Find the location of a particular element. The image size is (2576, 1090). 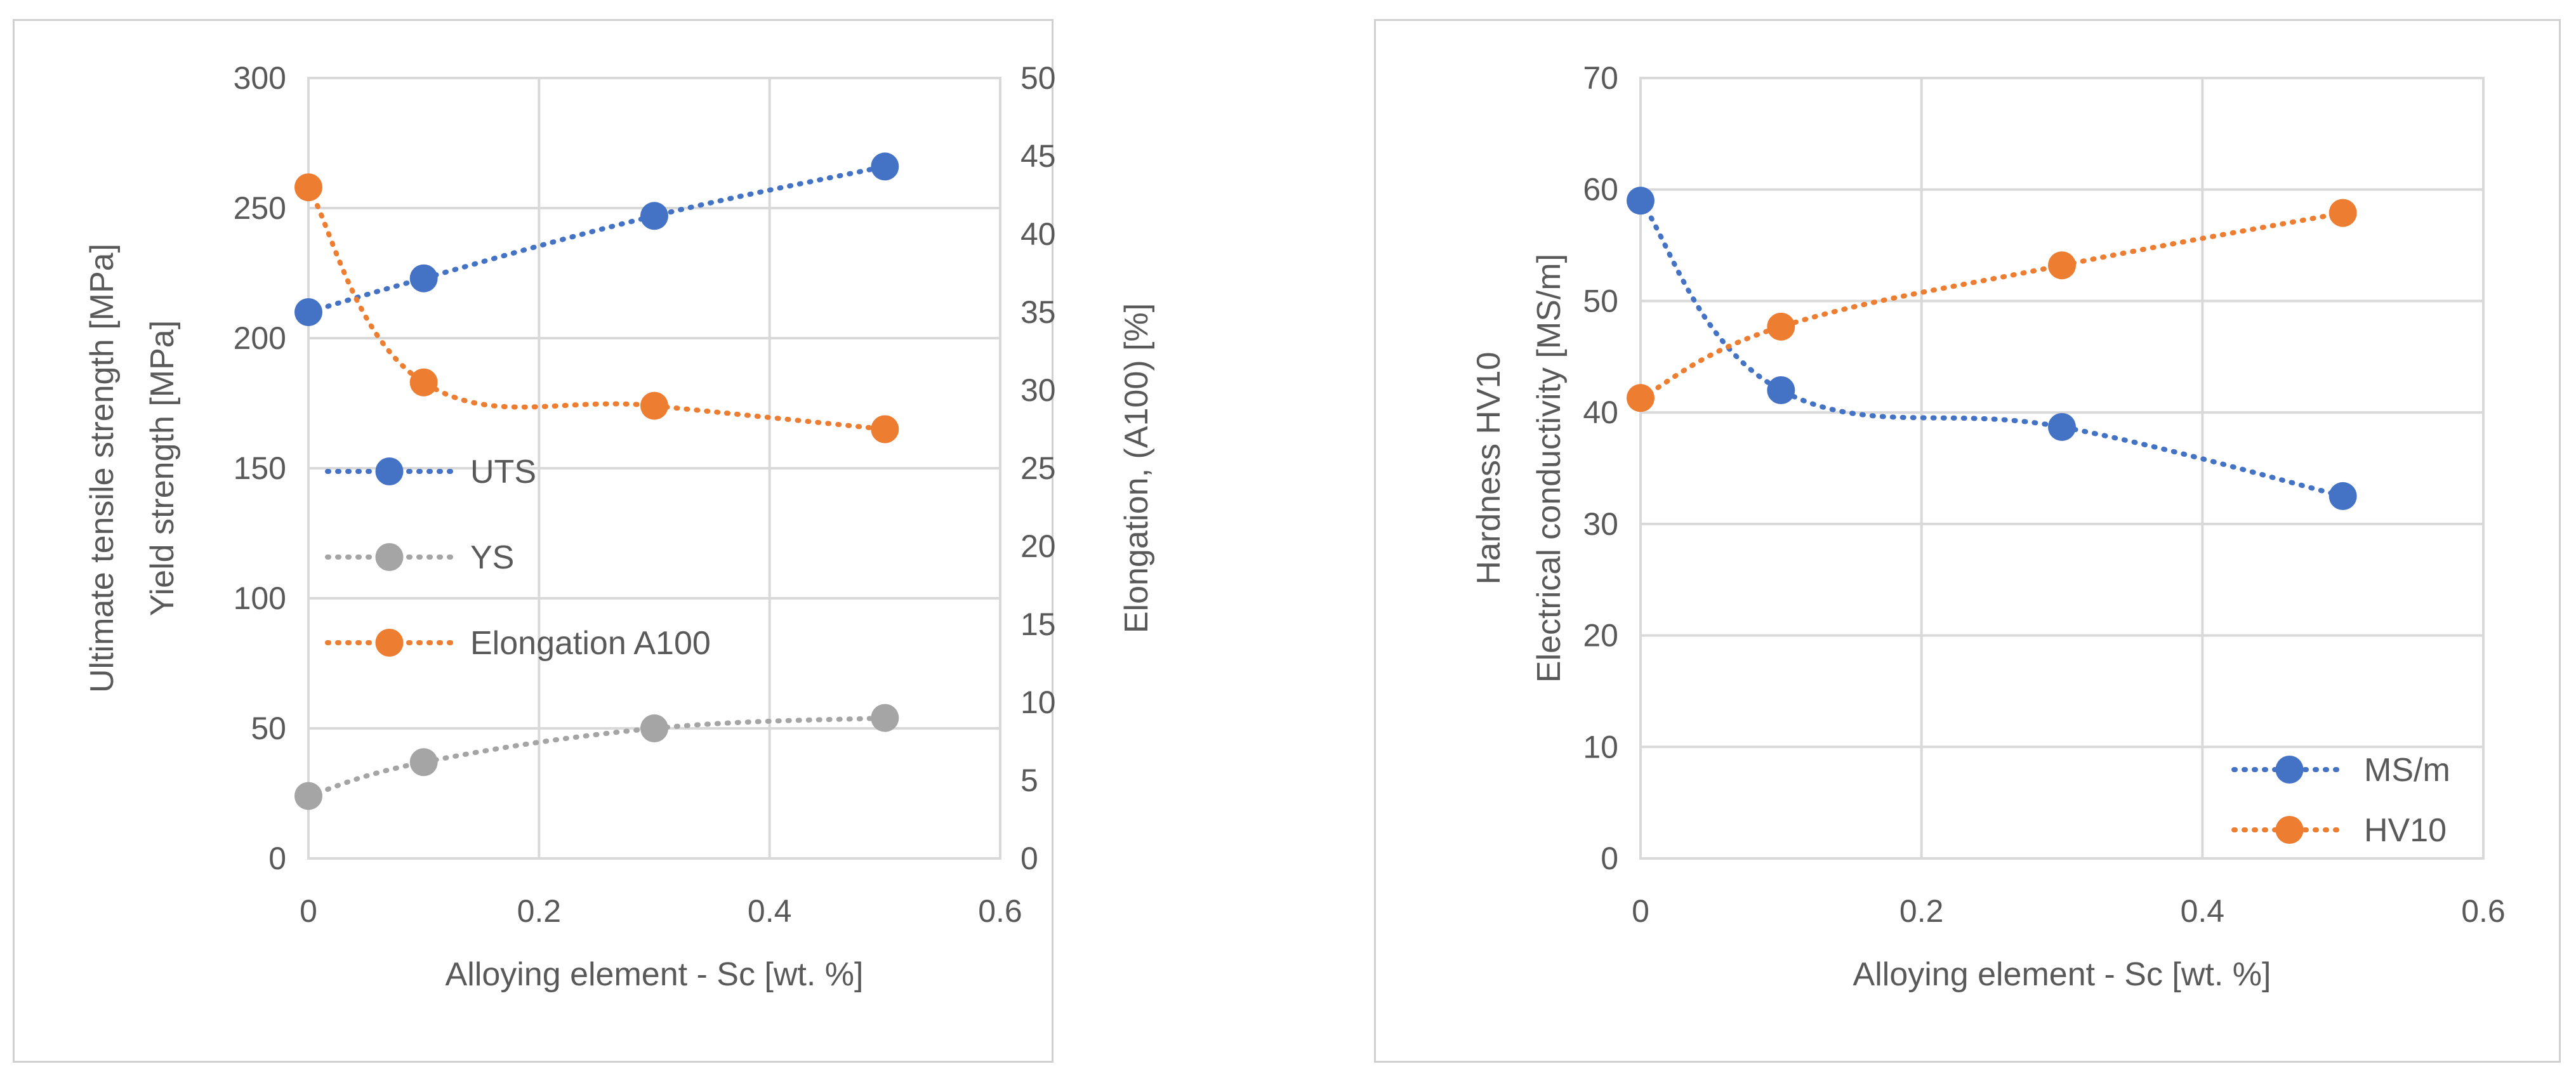

y2-tick-label: 35 is located at coordinates (1038, 312).